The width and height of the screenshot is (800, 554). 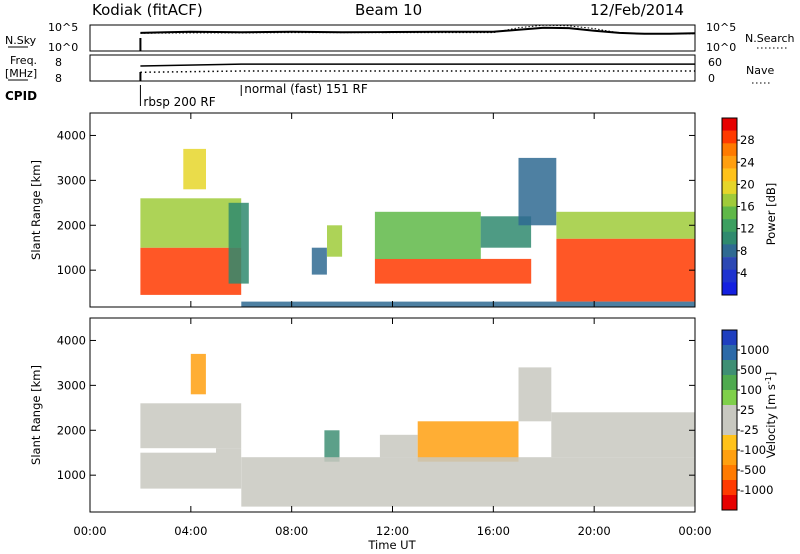 I want to click on colorbar-tick-label: -25, so click(x=749, y=430).